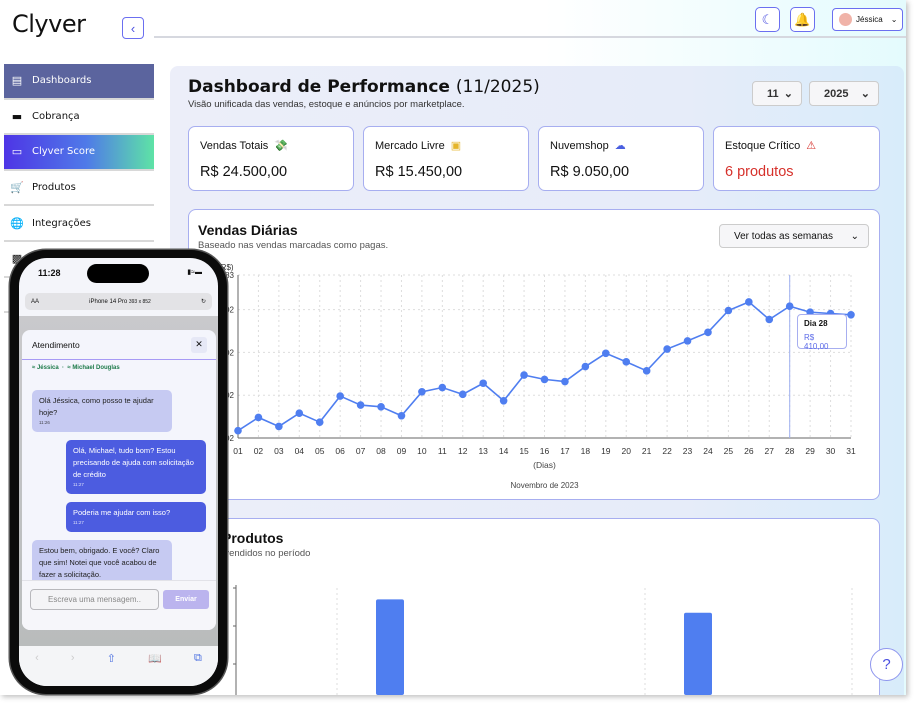 This screenshot has height=704, width=922. Describe the element at coordinates (79, 189) in the screenshot. I see `sidebar-item-produtos: 🛒 Produtos` at that location.